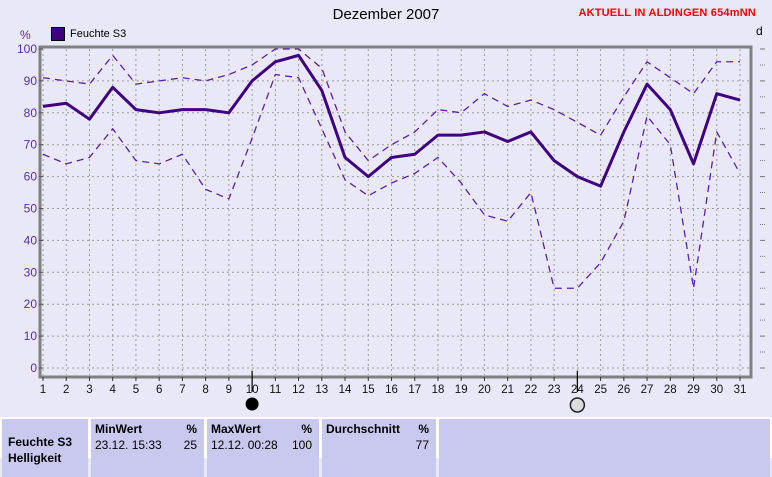 This screenshot has width=772, height=477. I want to click on x-tick-label: 2, so click(66, 390).